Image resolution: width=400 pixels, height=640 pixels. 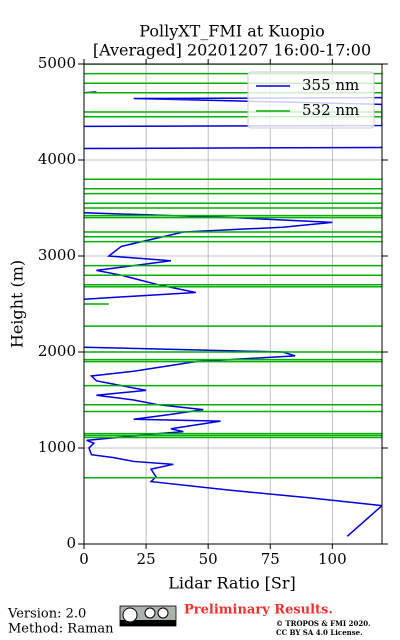 I want to click on x-tick-label: 75, so click(x=270, y=559).